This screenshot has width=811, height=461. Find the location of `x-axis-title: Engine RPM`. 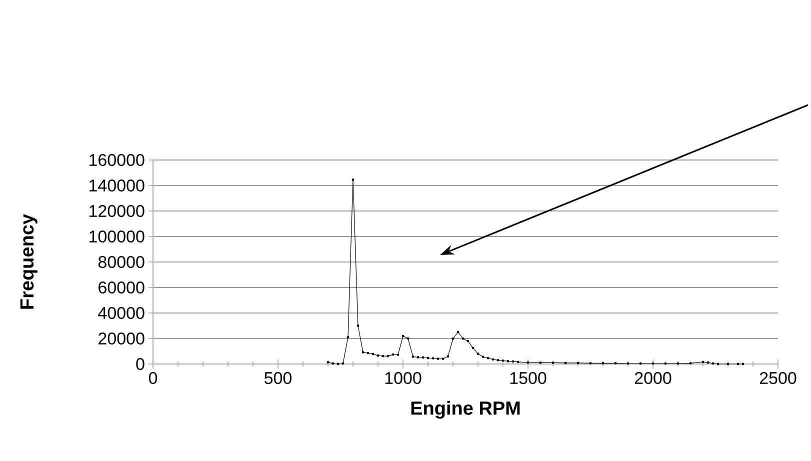

x-axis-title: Engine RPM is located at coordinates (465, 409).